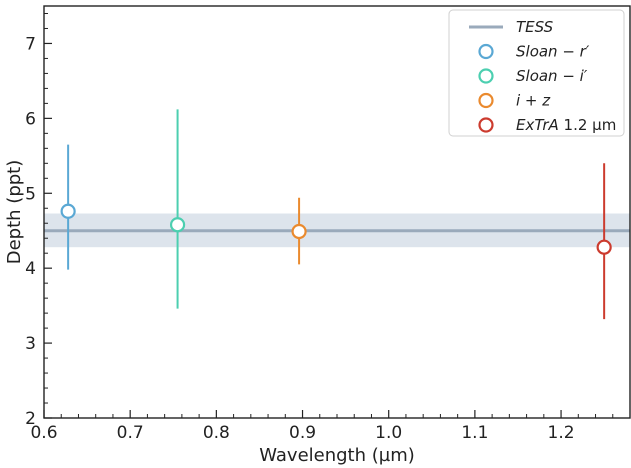  I want to click on x-tick-label: 1.2, so click(561, 433).